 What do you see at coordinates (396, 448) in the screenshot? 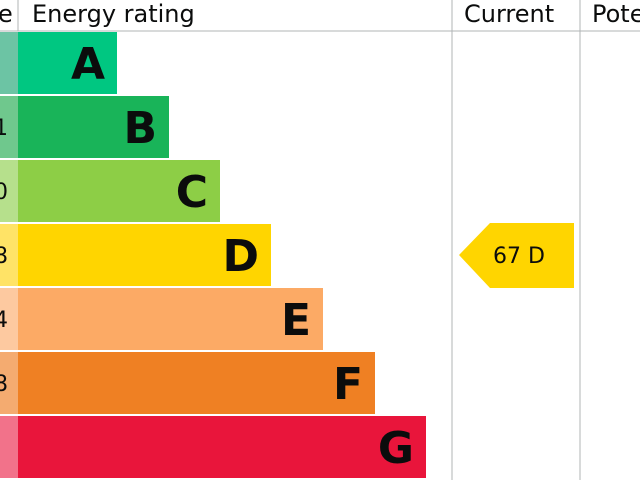
I see `band-letter: G` at bounding box center [396, 448].